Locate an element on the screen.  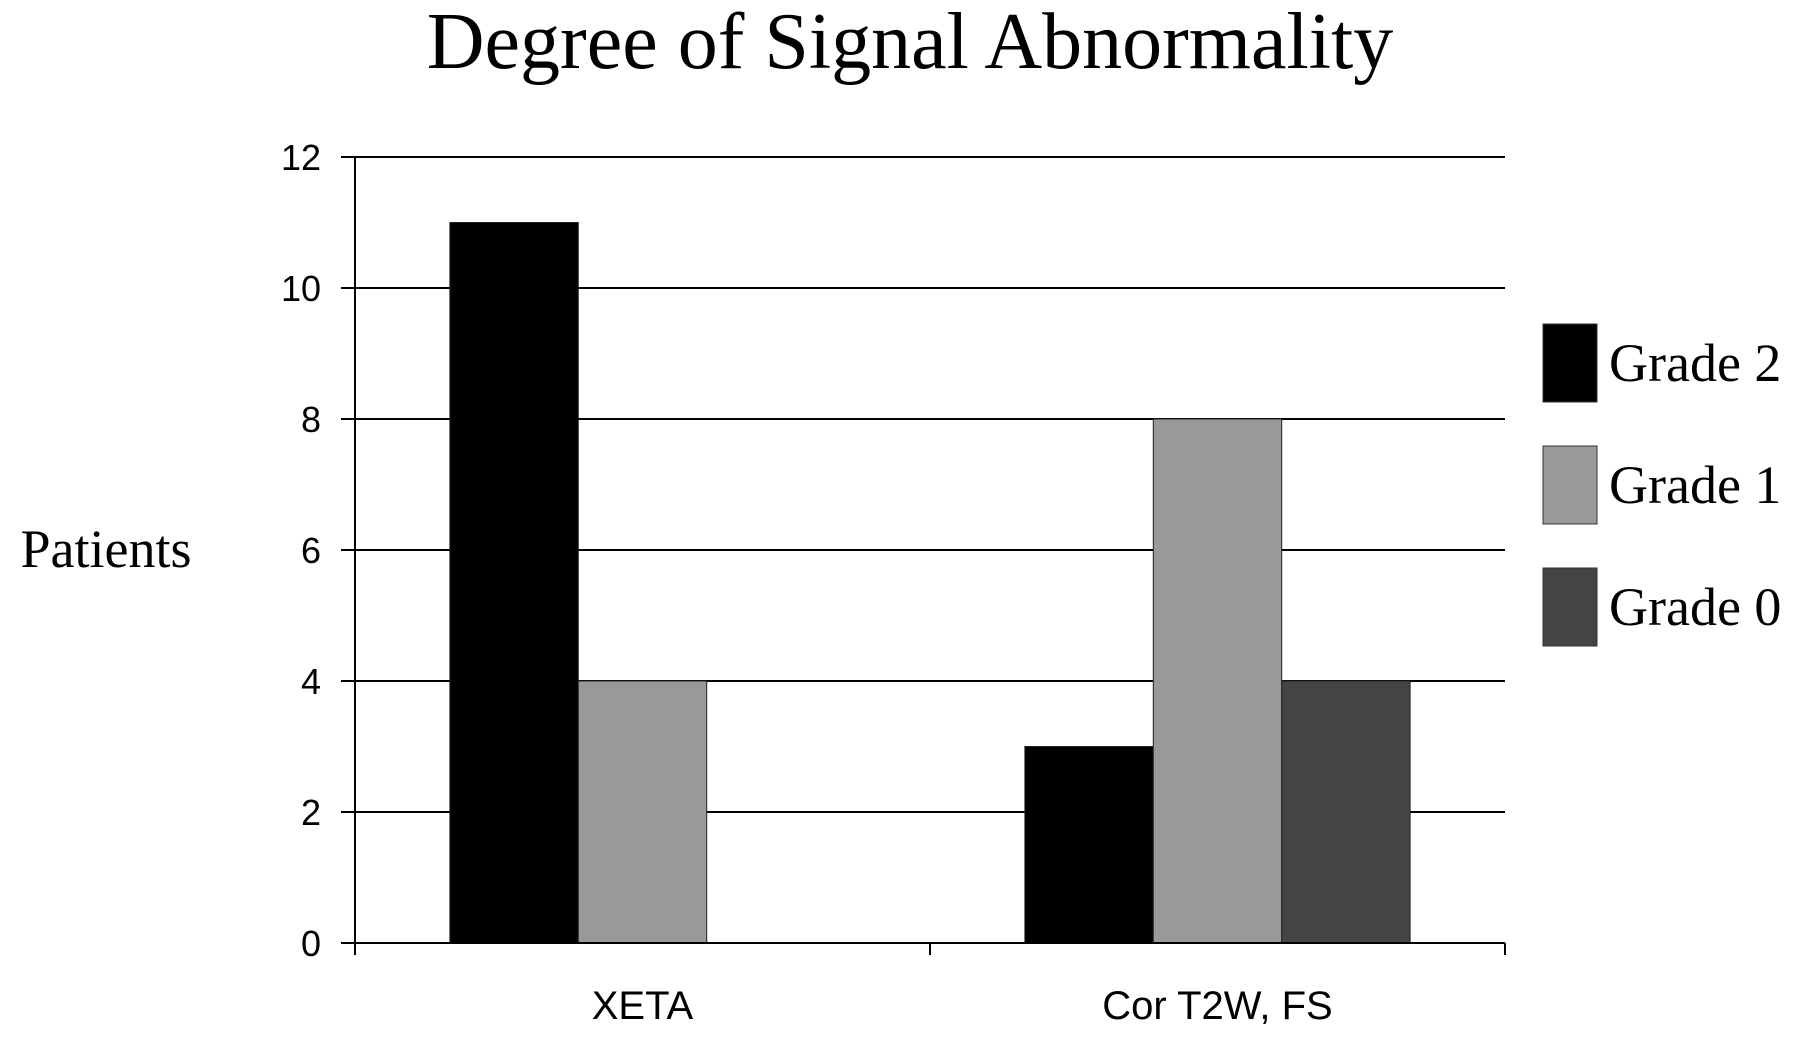
legend: Grade 2 Grade 1 Grade 0 is located at coordinates (1661, 485).